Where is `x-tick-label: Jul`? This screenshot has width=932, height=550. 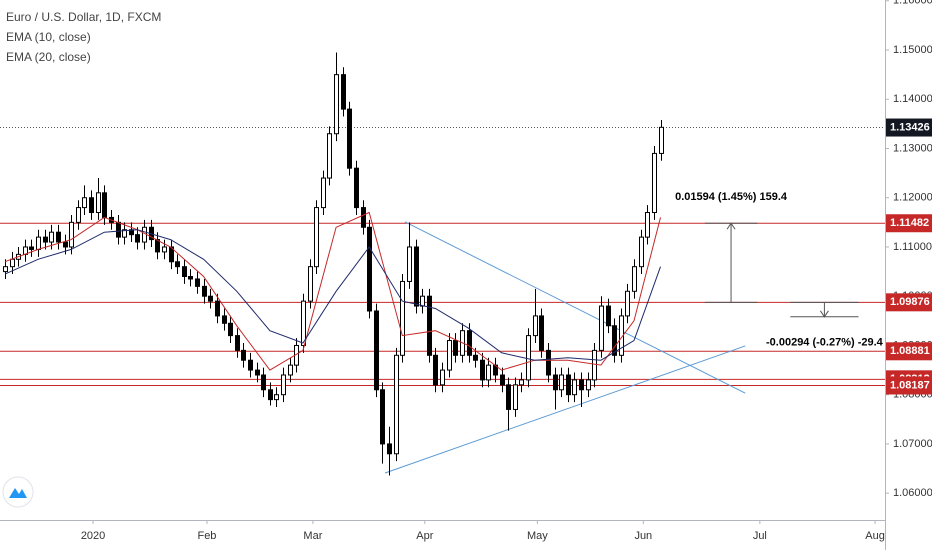
x-tick-label: Jul is located at coordinates (760, 536).